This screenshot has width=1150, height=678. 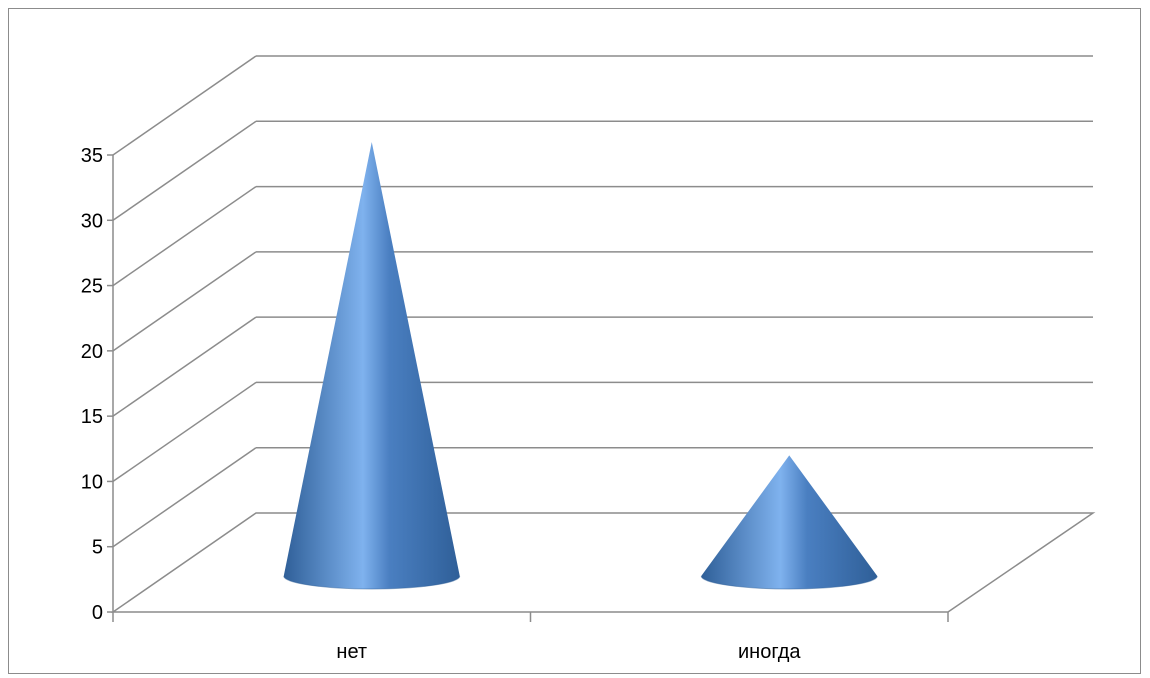 I want to click on x-category-label: нет, so click(x=351, y=652).